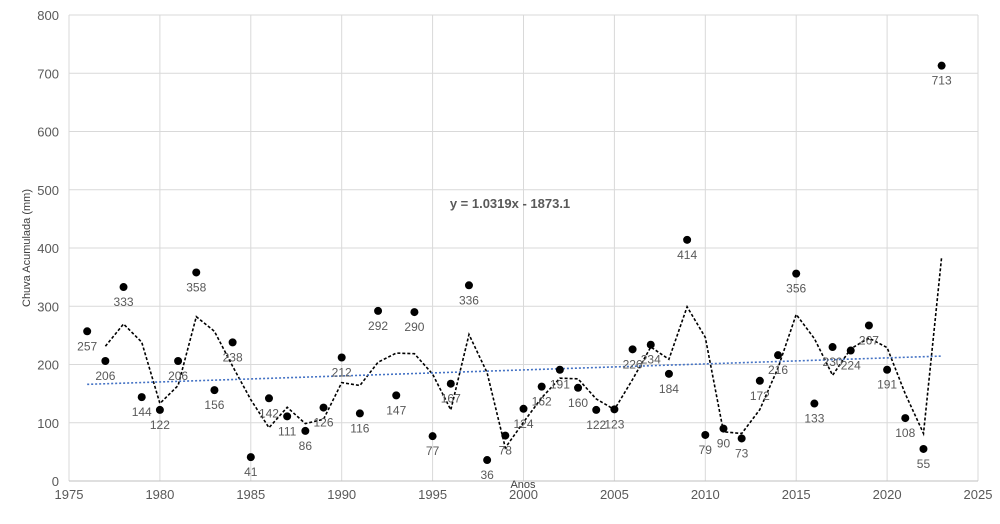 The height and width of the screenshot is (524, 1000). I want to click on data-label: 144, so click(142, 412).